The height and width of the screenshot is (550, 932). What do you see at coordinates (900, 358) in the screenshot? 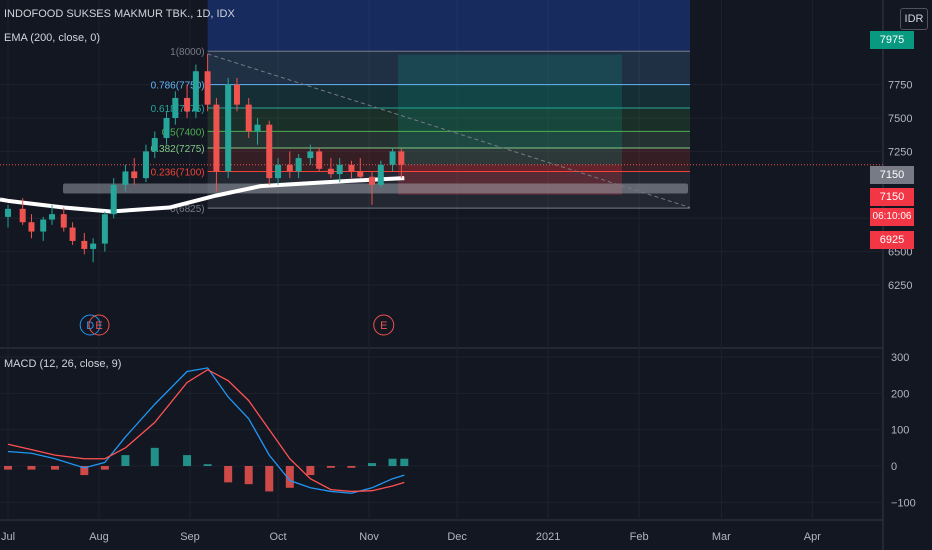
I see `macd-axis-tick: 300` at bounding box center [900, 358].